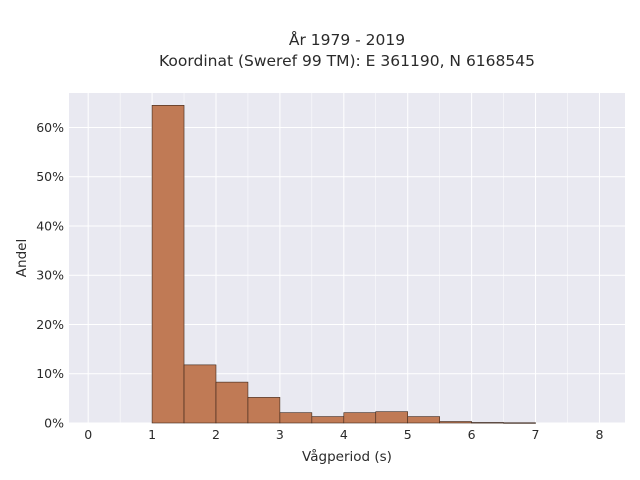 This screenshot has width=640, height=480. What do you see at coordinates (536, 434) in the screenshot?
I see `x-tick-label: 7` at bounding box center [536, 434].